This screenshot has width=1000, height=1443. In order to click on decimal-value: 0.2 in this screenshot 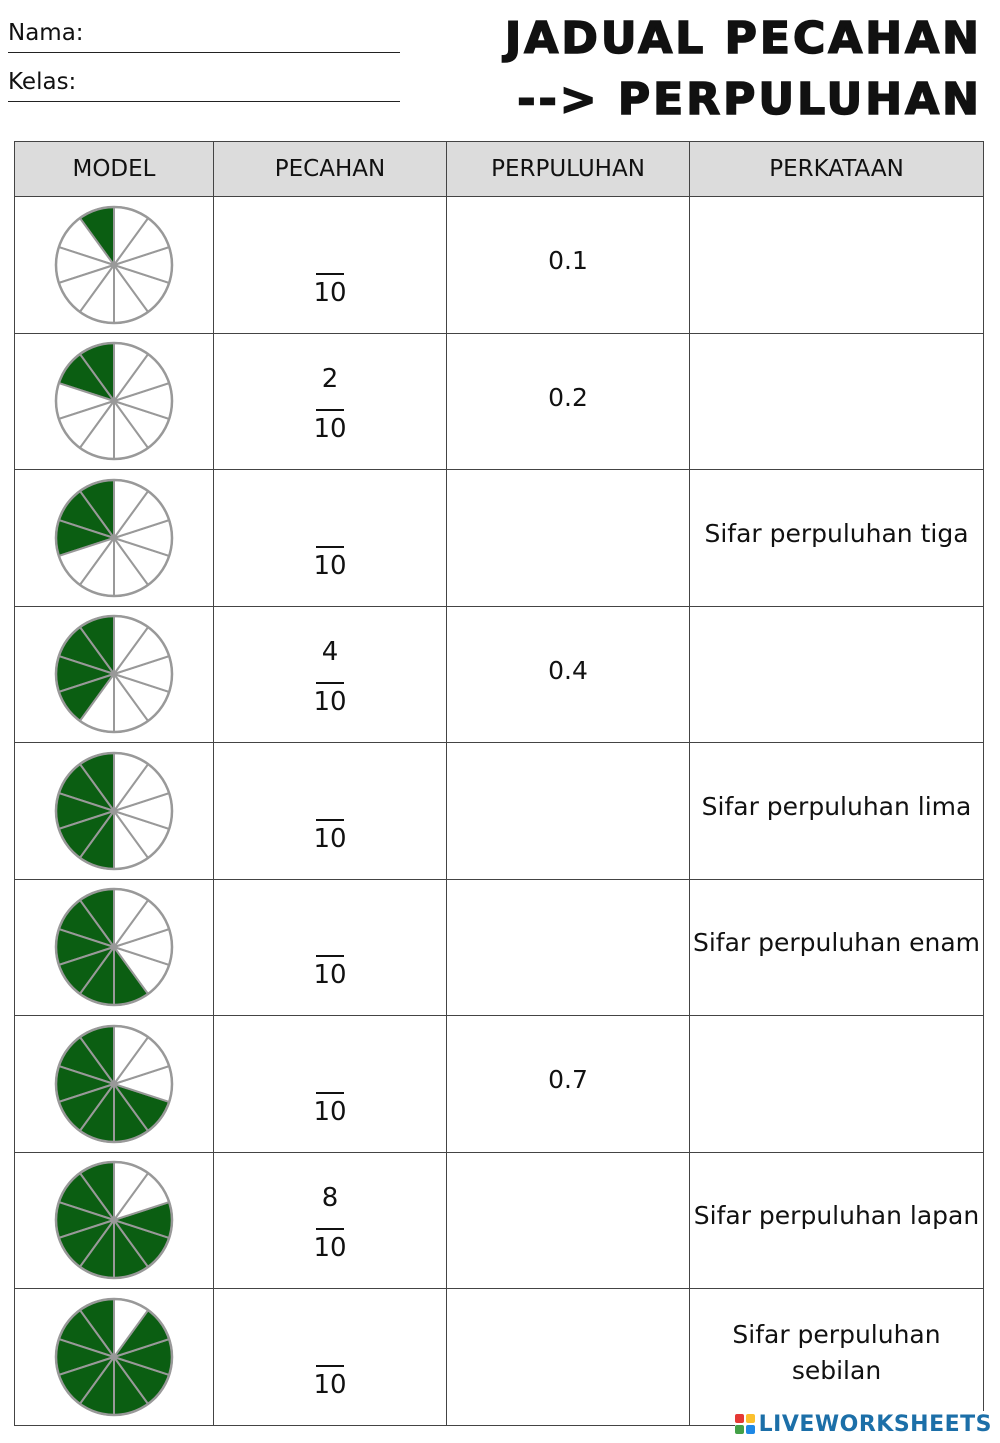, I will do `click(568, 397)`.